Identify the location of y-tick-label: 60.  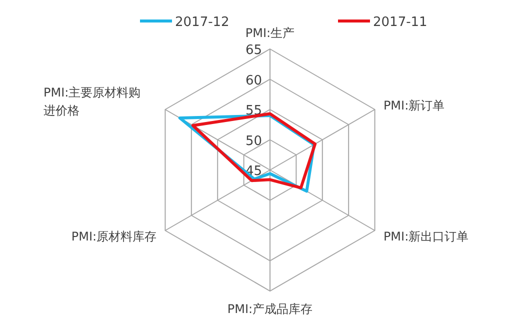
(253, 80).